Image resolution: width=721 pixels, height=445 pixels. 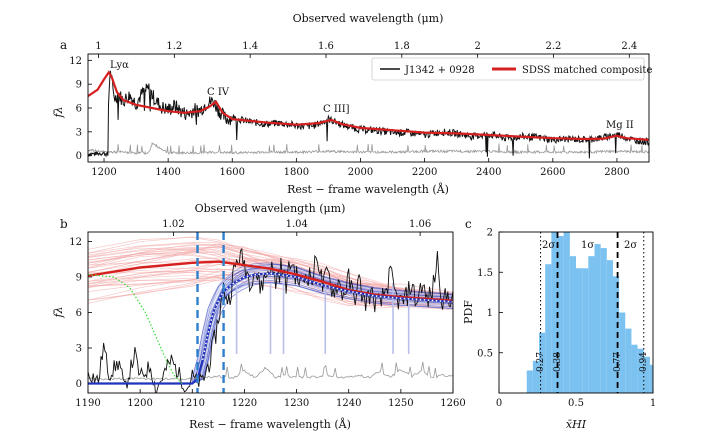 What do you see at coordinates (616, 172) in the screenshot?
I see `panel-a-xtick-label: 2800` at bounding box center [616, 172].